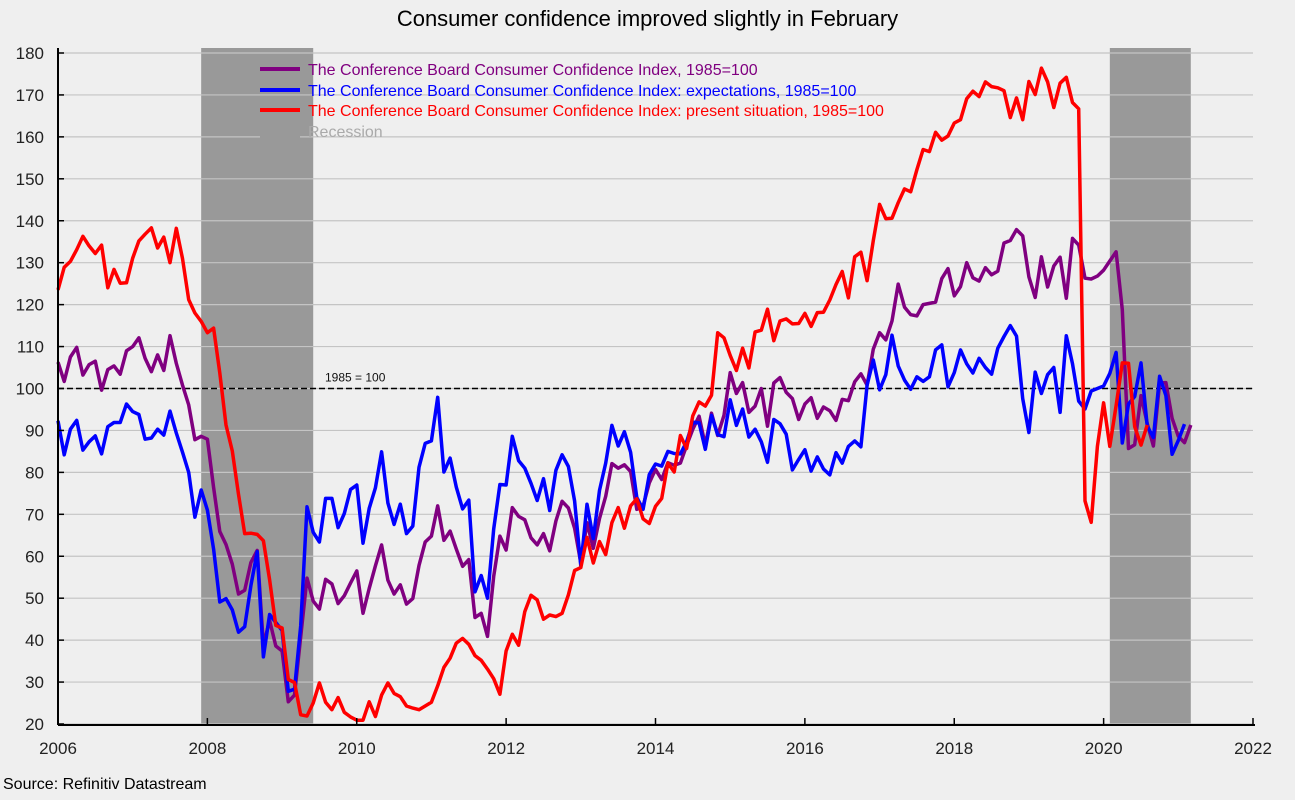 Image resolution: width=1295 pixels, height=800 pixels. I want to click on y-tick-label-100: 100, so click(30, 389).